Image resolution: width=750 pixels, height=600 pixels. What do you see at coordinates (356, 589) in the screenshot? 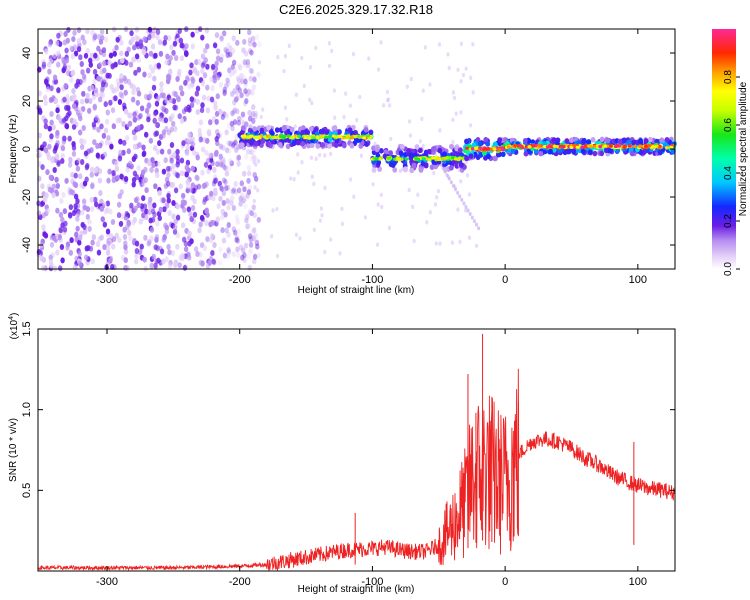
I see `snr-x-label: Height of straight line (km)` at bounding box center [356, 589].